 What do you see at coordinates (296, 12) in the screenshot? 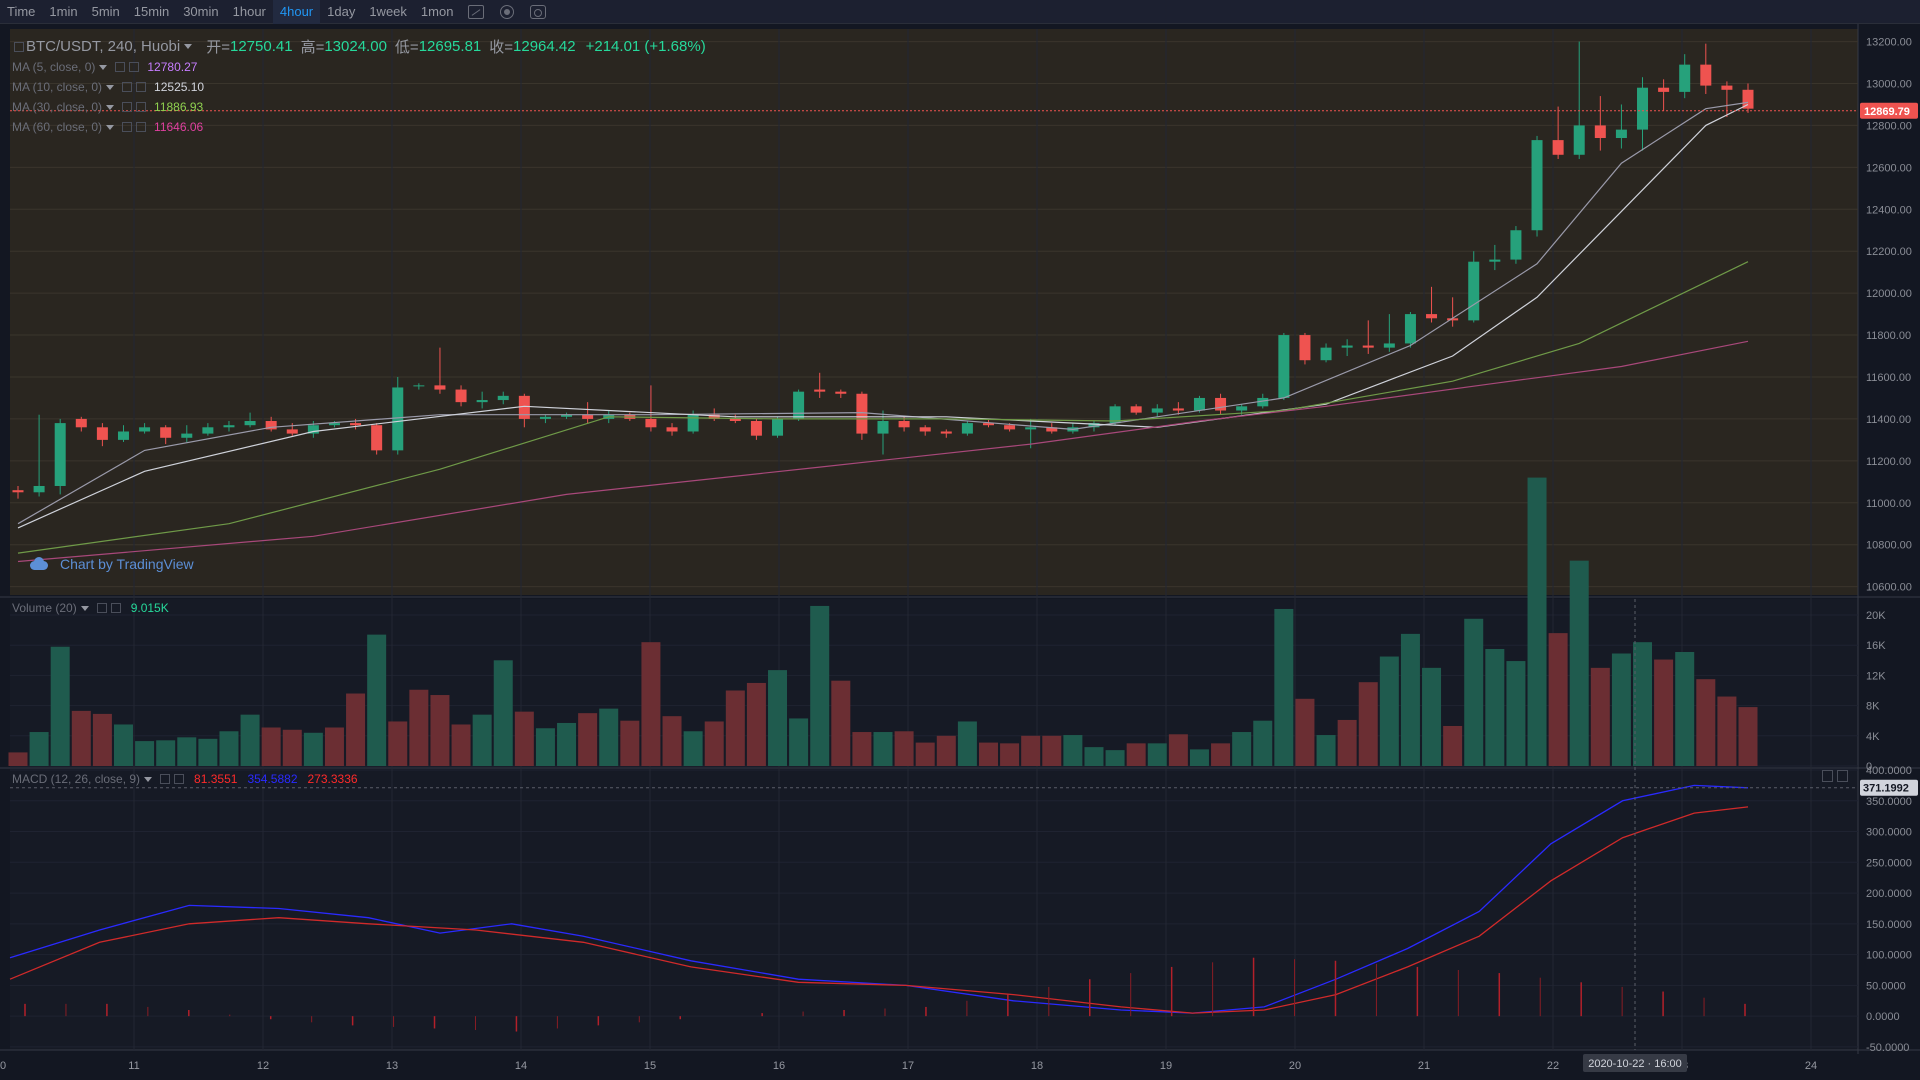
I see `interval-4hour: 4hour` at bounding box center [296, 12].